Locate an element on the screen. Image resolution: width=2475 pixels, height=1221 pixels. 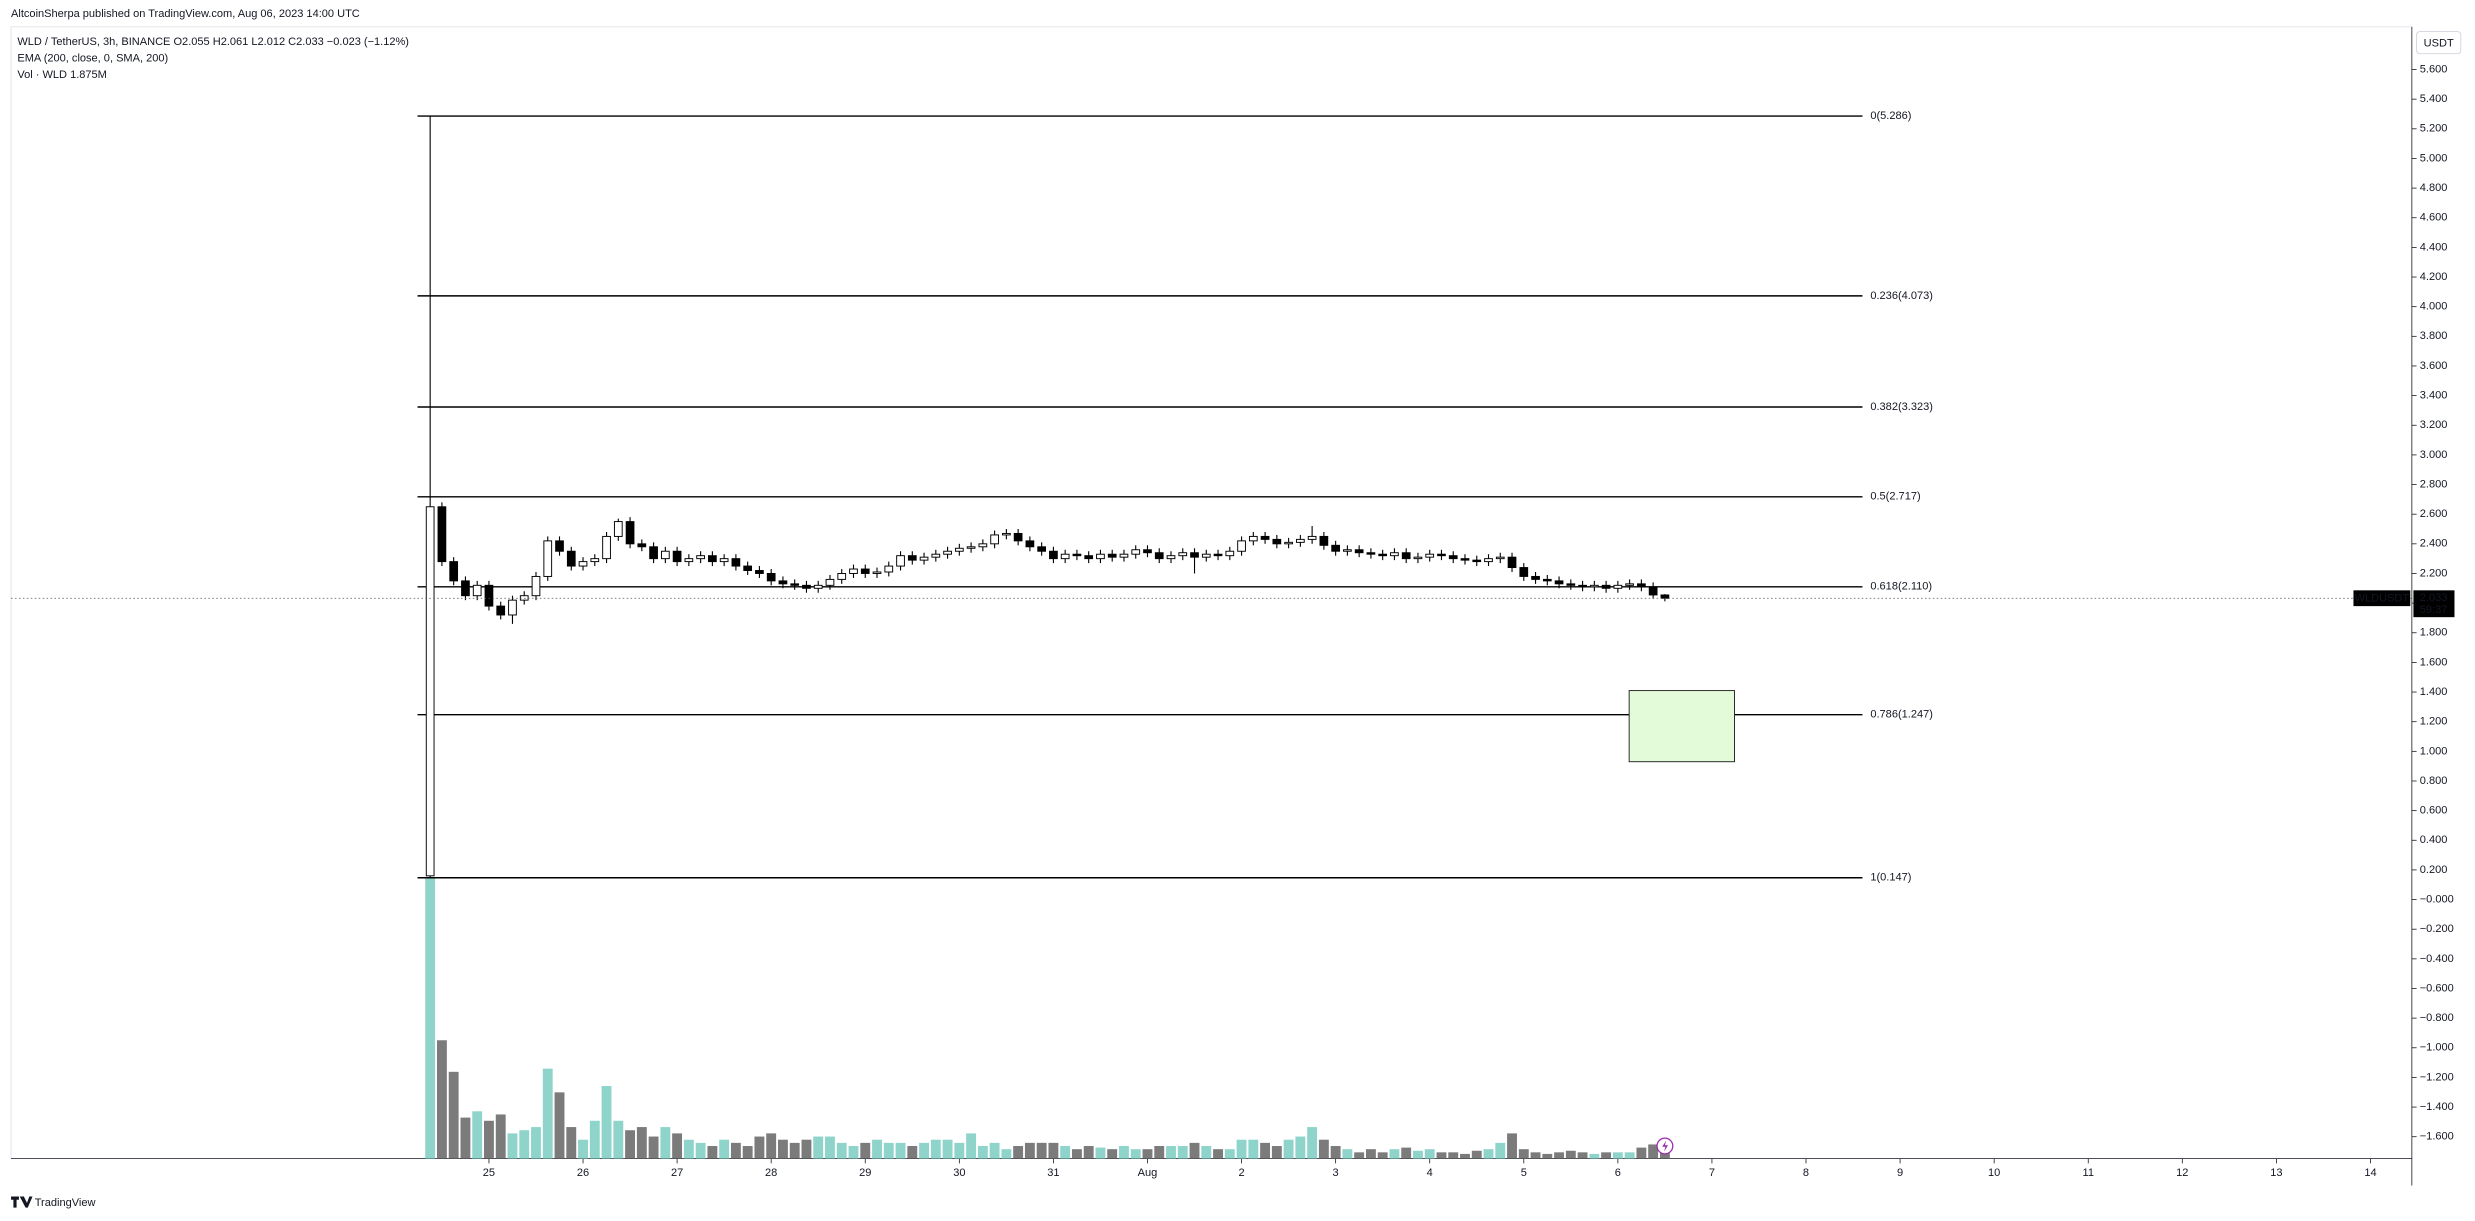
y-tick-label: 3.600 is located at coordinates (2434, 366).